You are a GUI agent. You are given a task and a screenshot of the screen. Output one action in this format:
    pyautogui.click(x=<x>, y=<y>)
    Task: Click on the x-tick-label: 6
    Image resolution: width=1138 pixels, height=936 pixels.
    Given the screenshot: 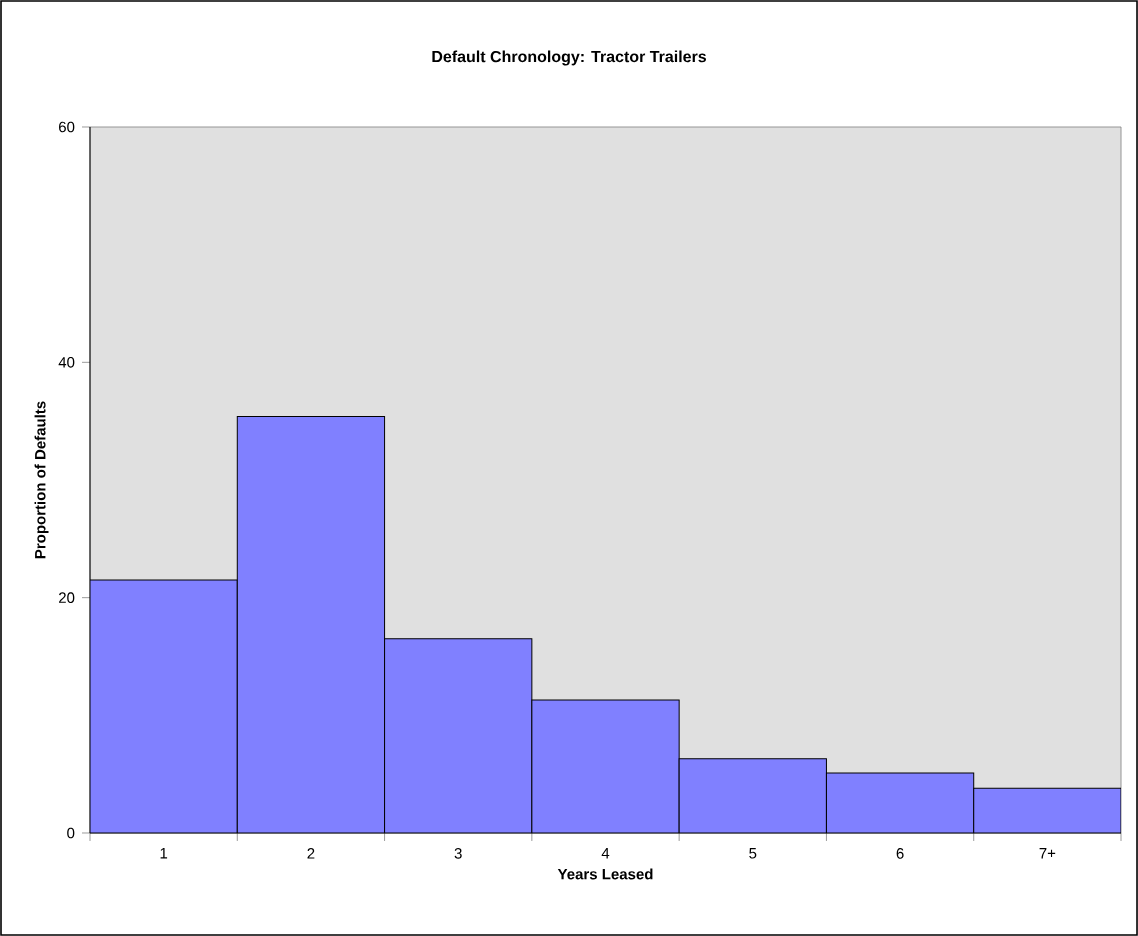 What is the action you would take?
    pyautogui.click(x=900, y=853)
    